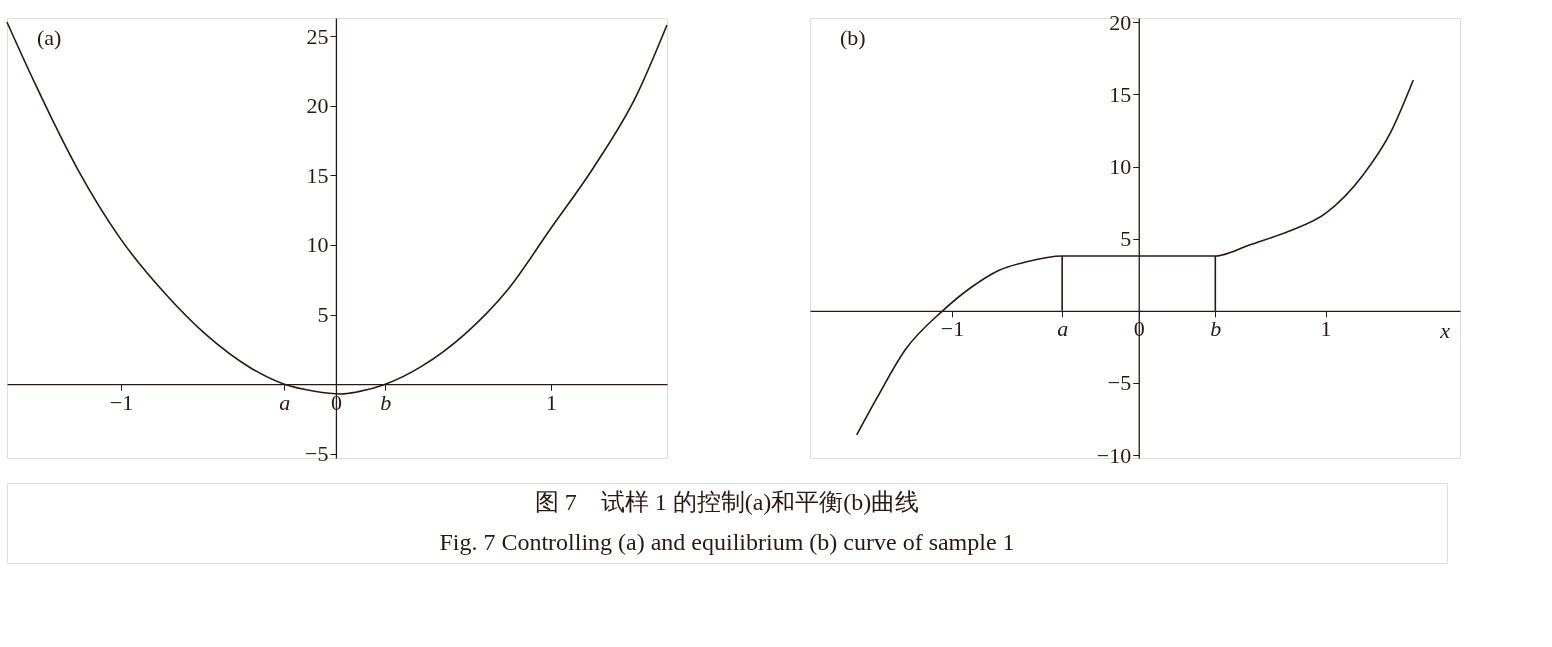 The image size is (1552, 647). I want to click on chart-title: (a), so click(49, 37).